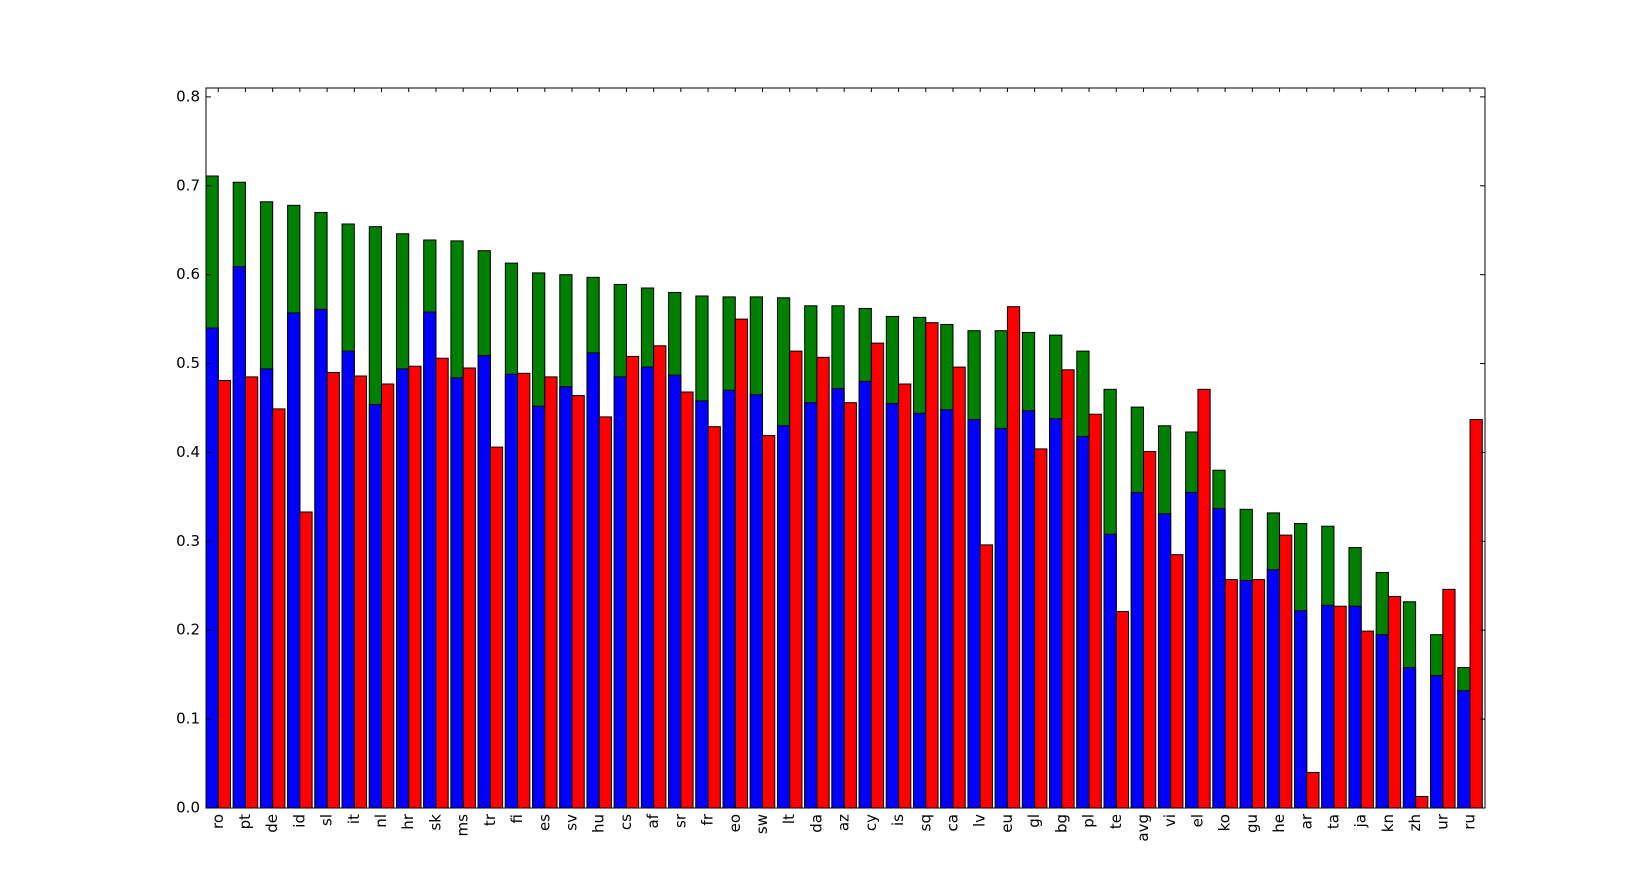  I want to click on x-tick-label: cs, so click(626, 822).